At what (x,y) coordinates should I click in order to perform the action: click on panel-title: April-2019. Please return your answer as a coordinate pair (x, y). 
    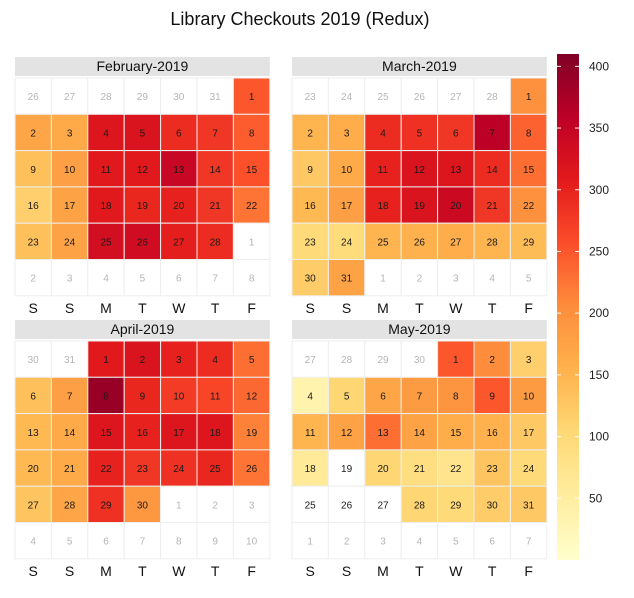
    Looking at the image, I should click on (142, 329).